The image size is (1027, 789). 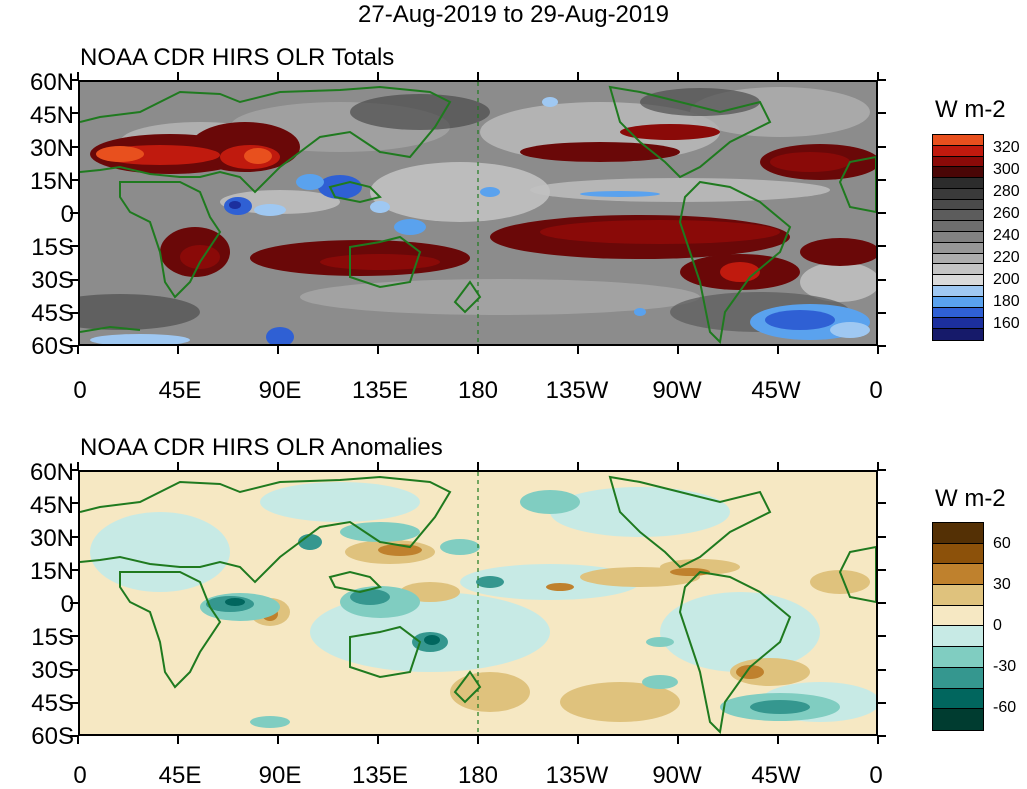 I want to click on anomaly-colorbar-units: W m-2, so click(x=970, y=498).